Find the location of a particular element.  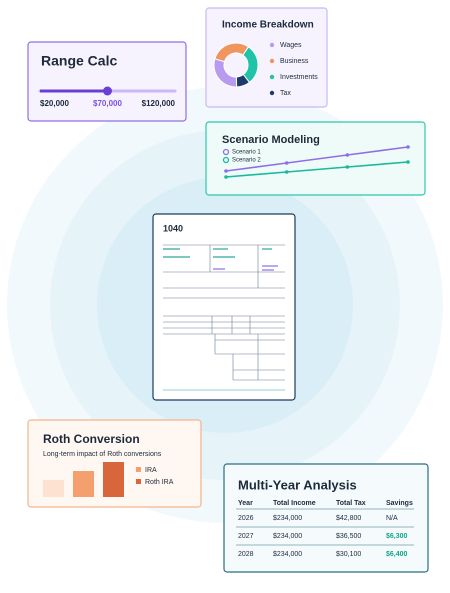

legend-label: Roth IRA is located at coordinates (159, 482).